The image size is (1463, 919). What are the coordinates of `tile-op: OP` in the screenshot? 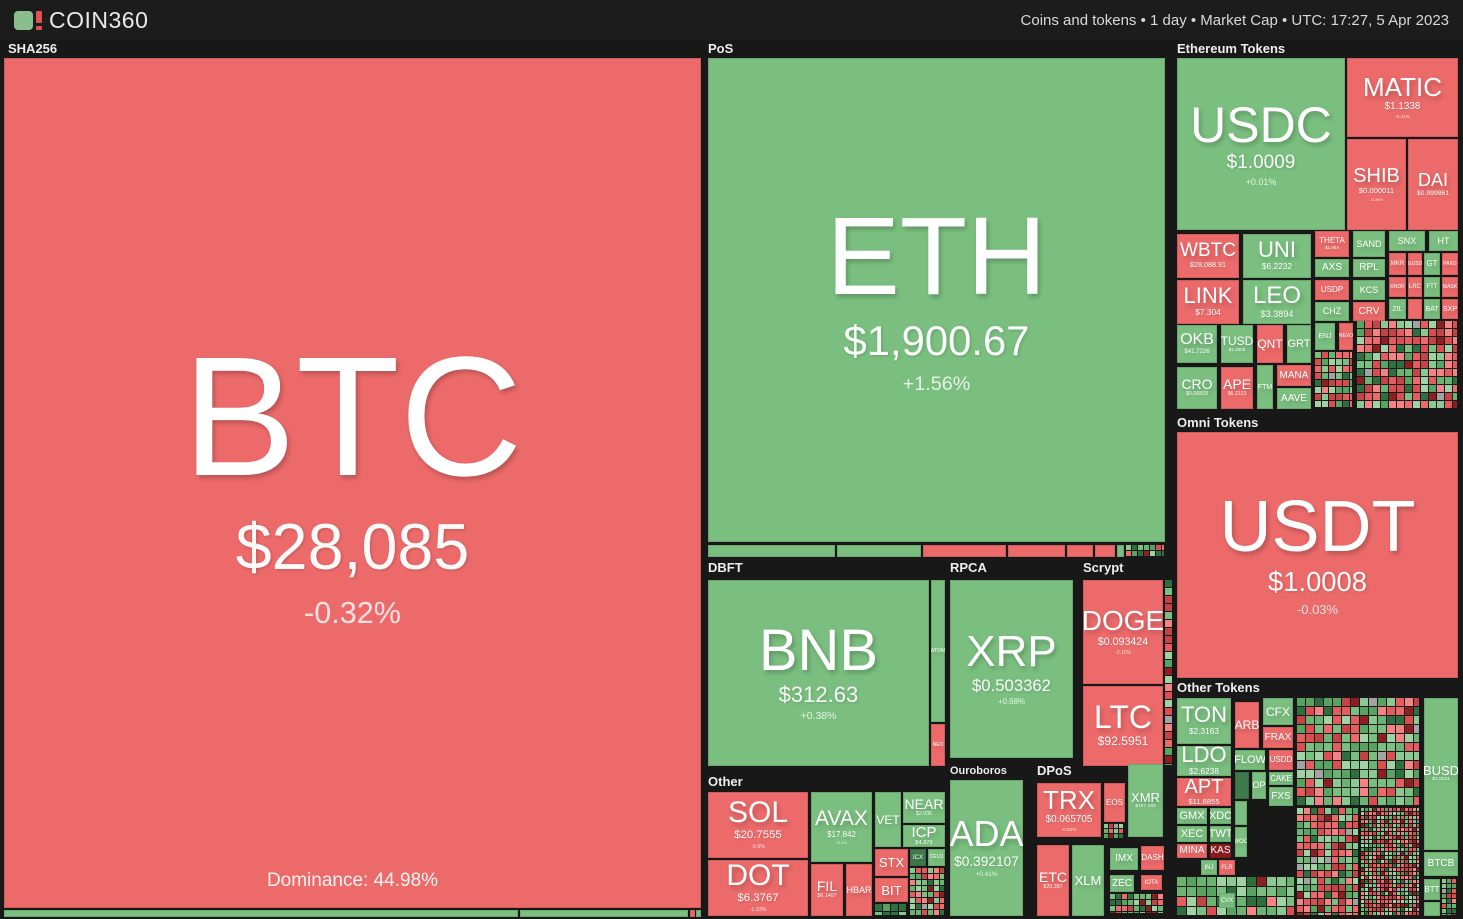 It's located at (1259, 785).